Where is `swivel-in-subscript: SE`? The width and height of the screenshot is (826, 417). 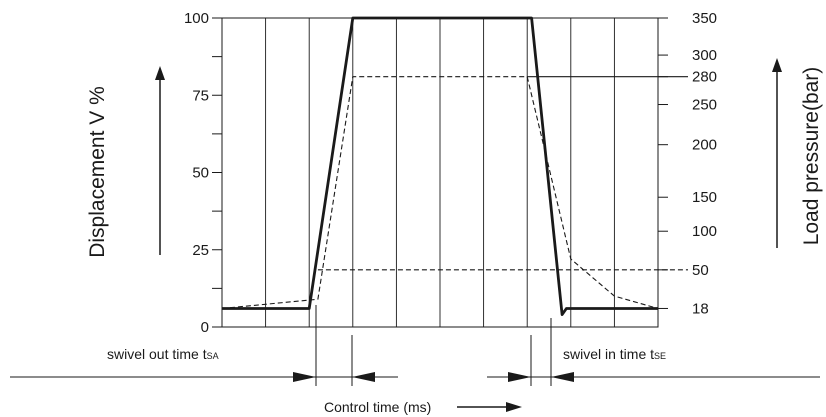 swivel-in-subscript: SE is located at coordinates (660, 356).